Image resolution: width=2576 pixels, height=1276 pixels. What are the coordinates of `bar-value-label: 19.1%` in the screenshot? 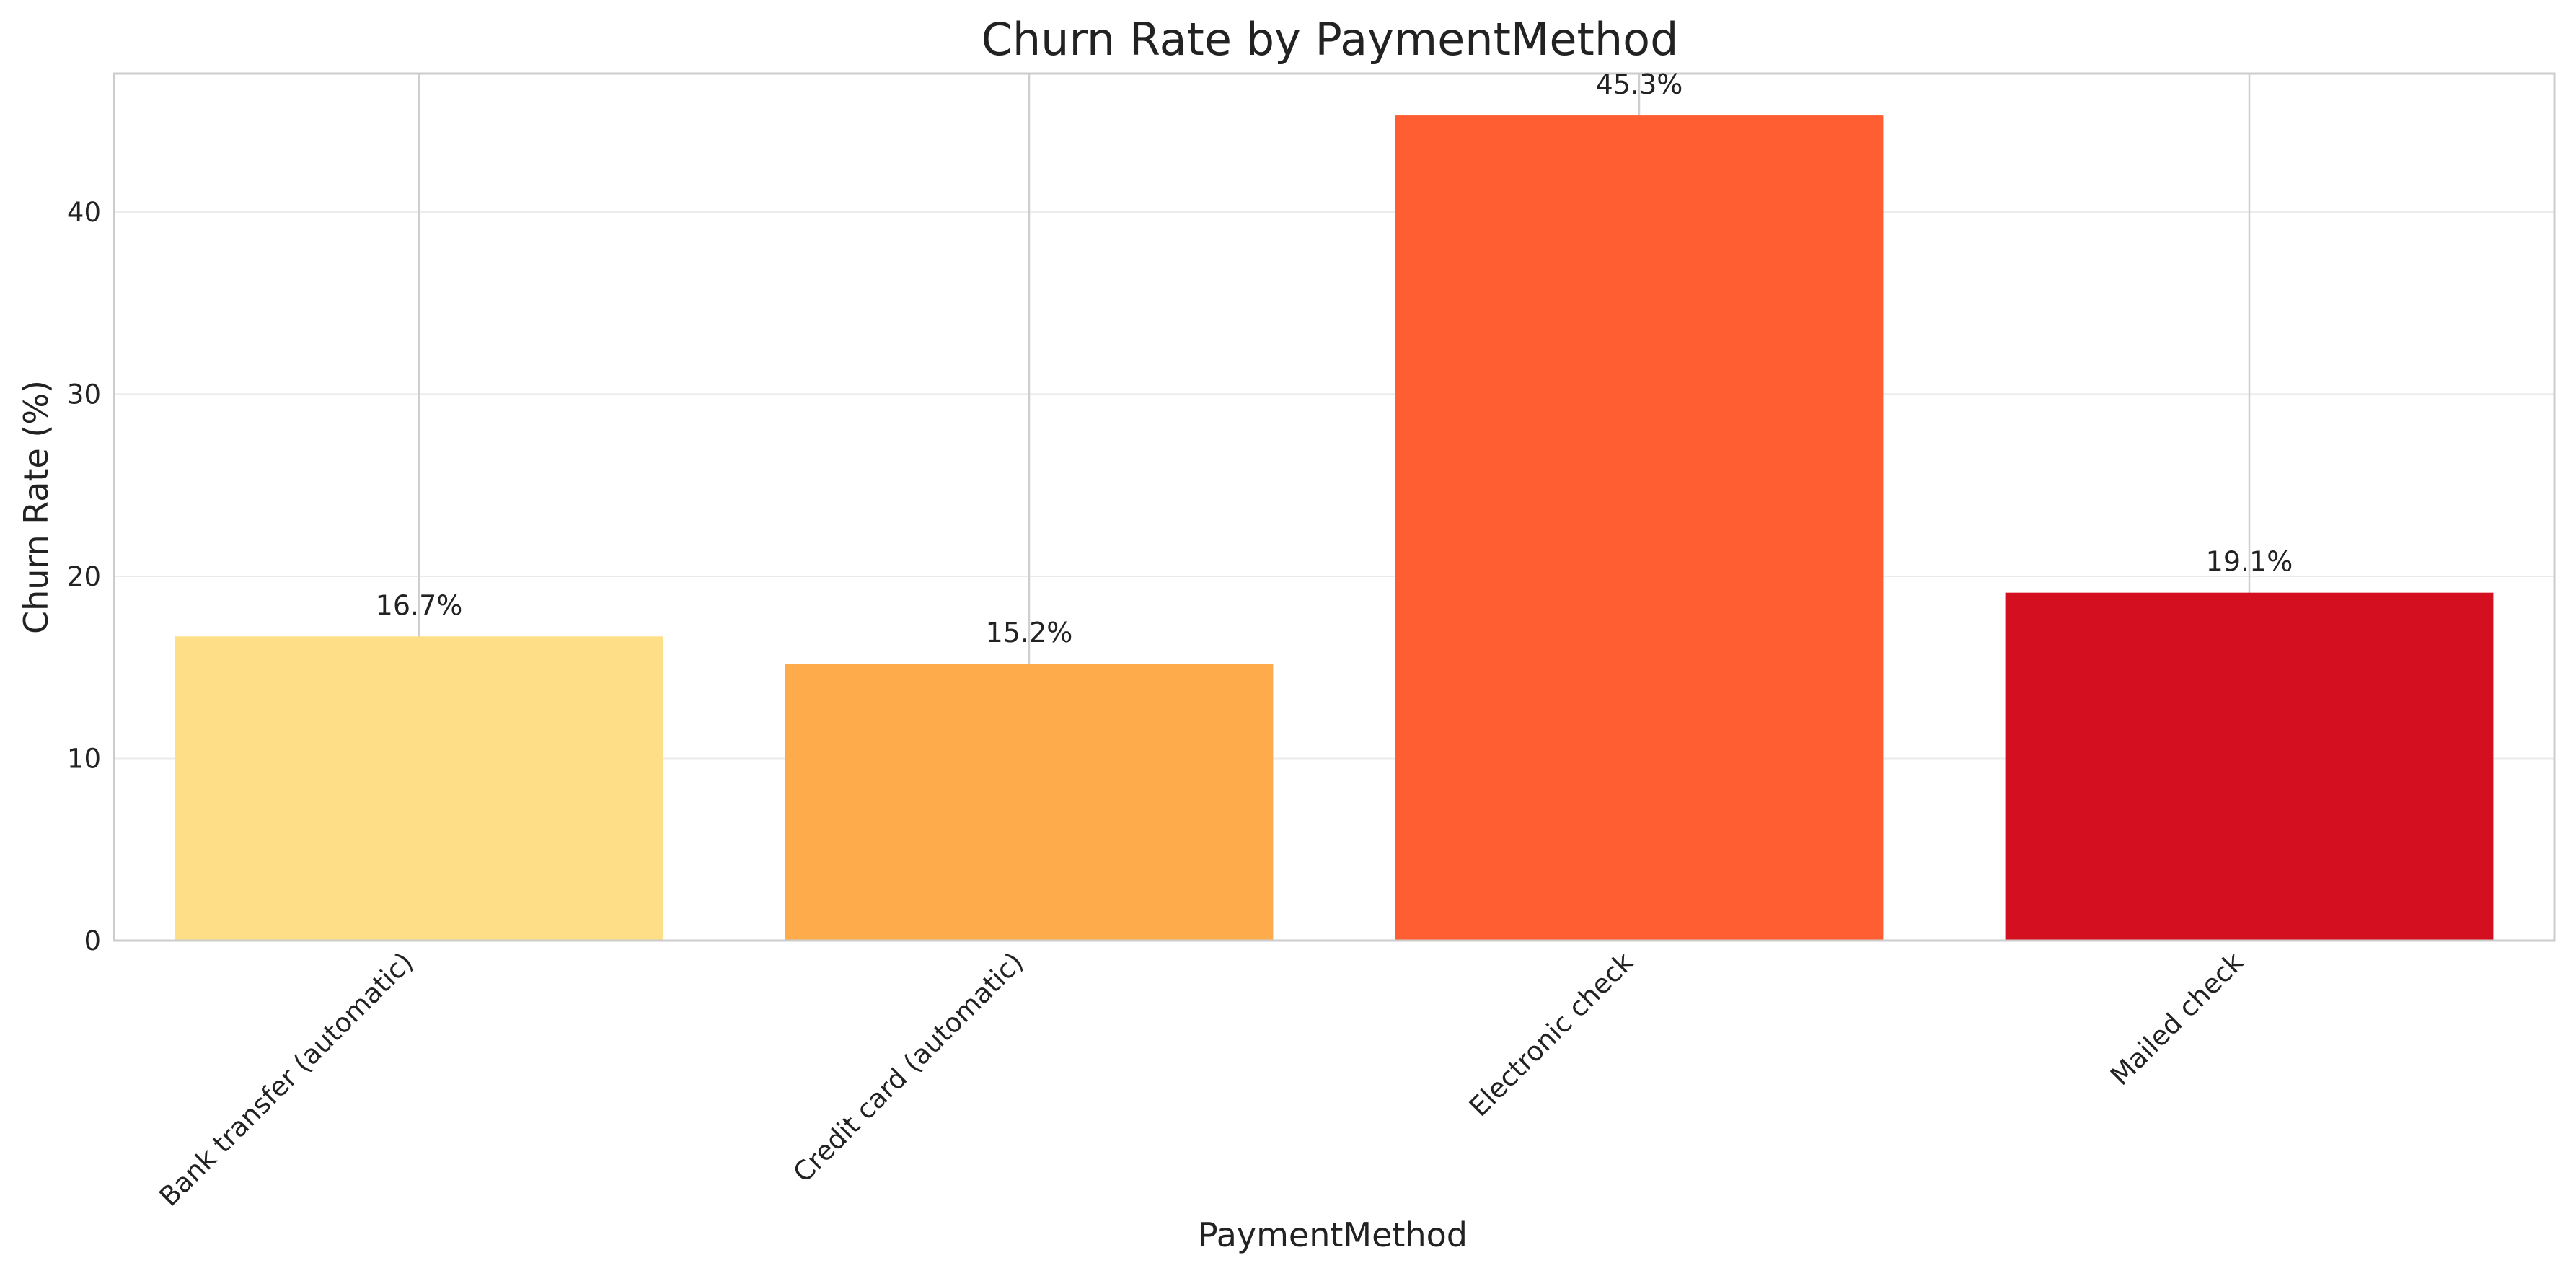 It's located at (2249, 562).